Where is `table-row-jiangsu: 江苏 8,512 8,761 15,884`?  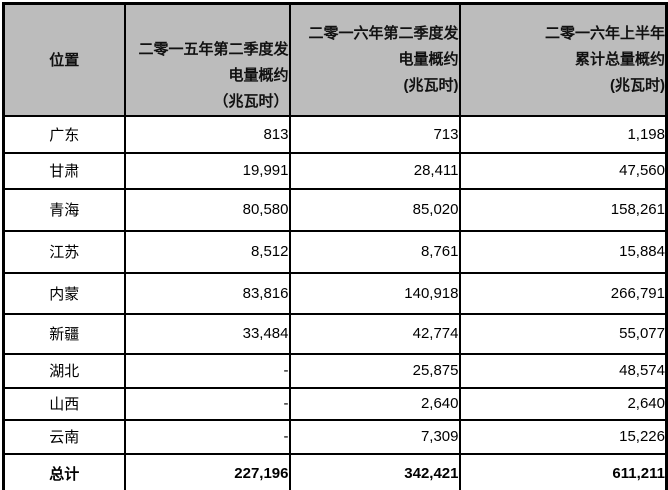 table-row-jiangsu: 江苏 8,512 8,761 15,884 is located at coordinates (335, 251).